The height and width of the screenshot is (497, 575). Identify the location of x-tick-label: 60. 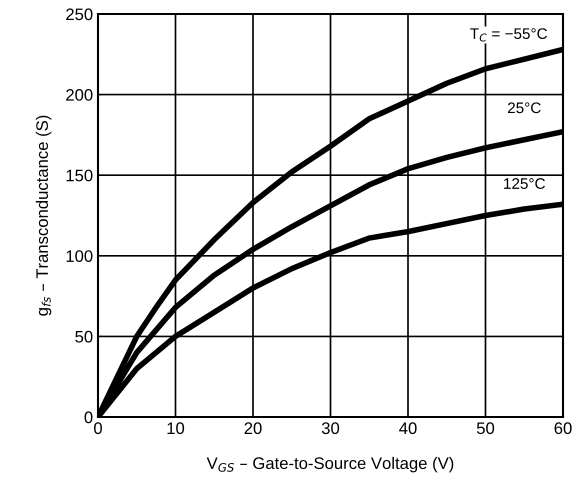
(563, 428).